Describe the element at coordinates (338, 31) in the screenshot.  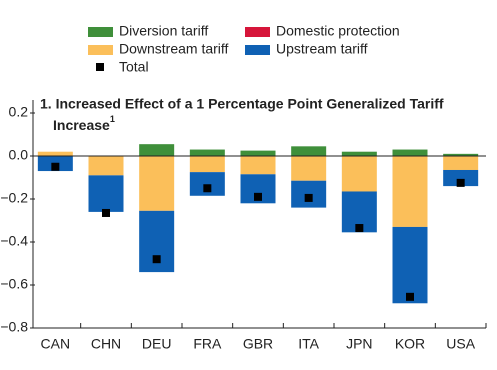
I see `legend-label: Domestic protection` at that location.